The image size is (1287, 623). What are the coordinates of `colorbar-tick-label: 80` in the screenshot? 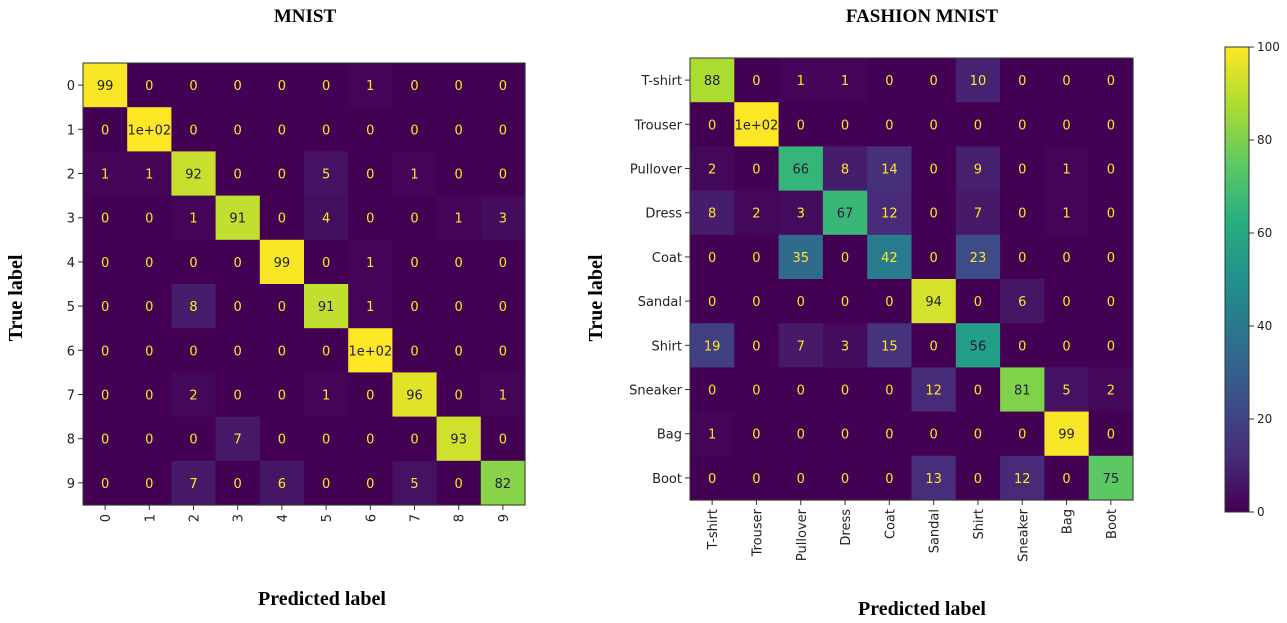 It's located at (1264, 140).